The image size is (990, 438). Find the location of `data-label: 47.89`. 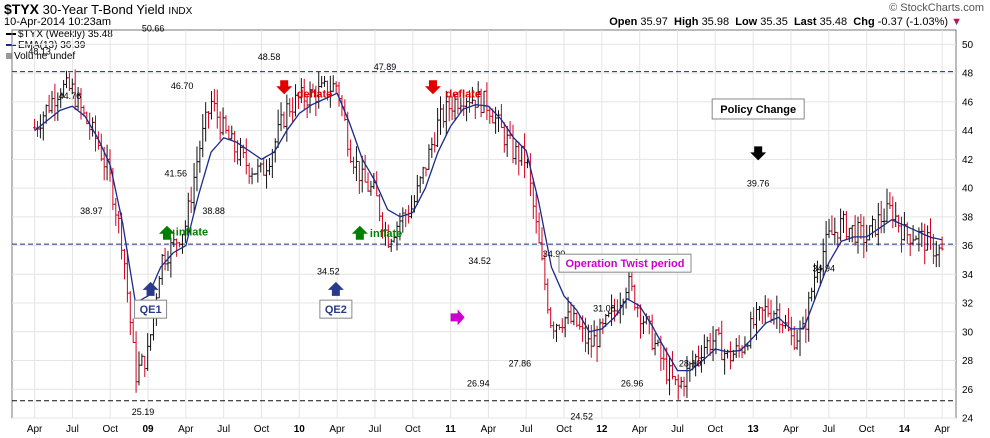

data-label: 47.89 is located at coordinates (385, 67).